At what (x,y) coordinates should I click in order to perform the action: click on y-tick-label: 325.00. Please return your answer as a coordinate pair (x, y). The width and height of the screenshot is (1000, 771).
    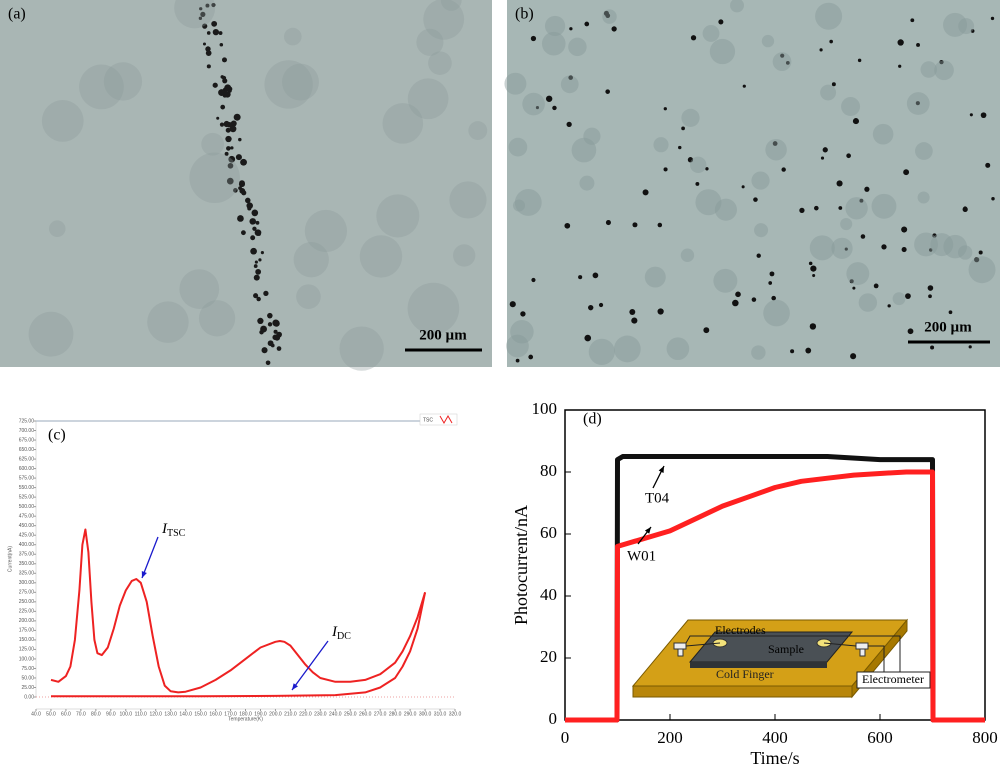
    Looking at the image, I should click on (27, 574).